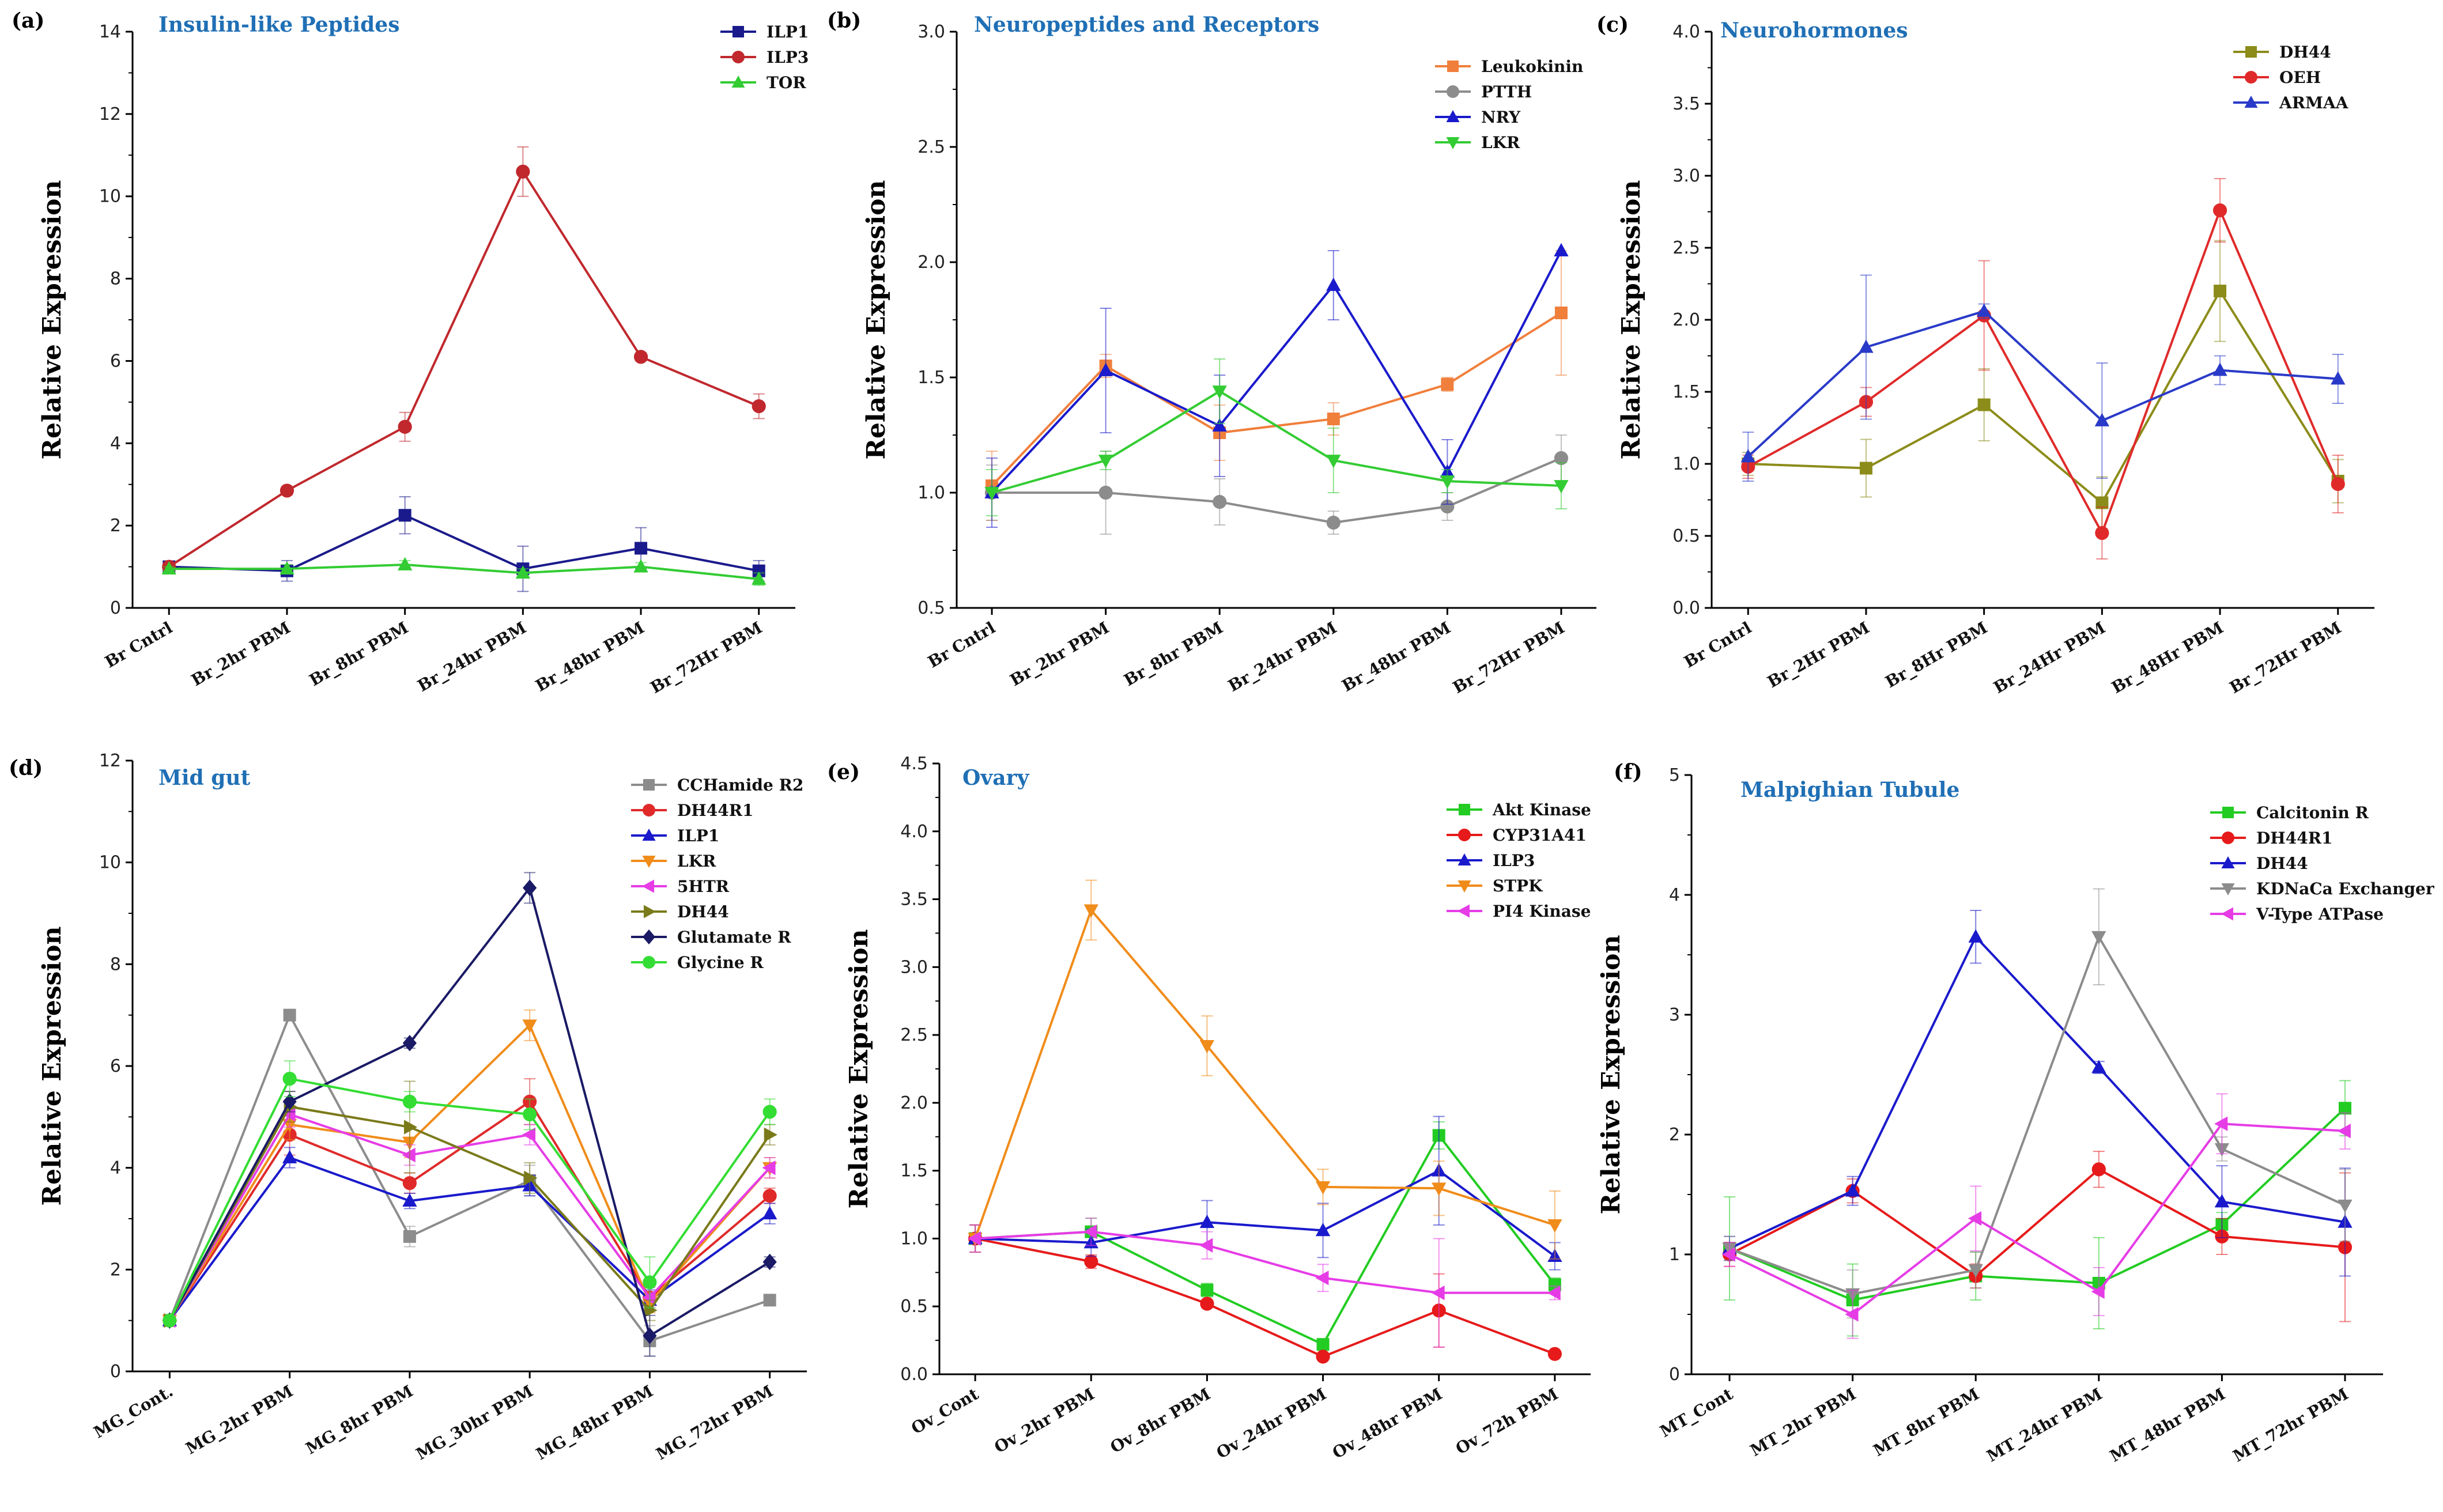 The height and width of the screenshot is (1512, 2443). I want to click on y-tick-label: 3.5, so click(1686, 104).